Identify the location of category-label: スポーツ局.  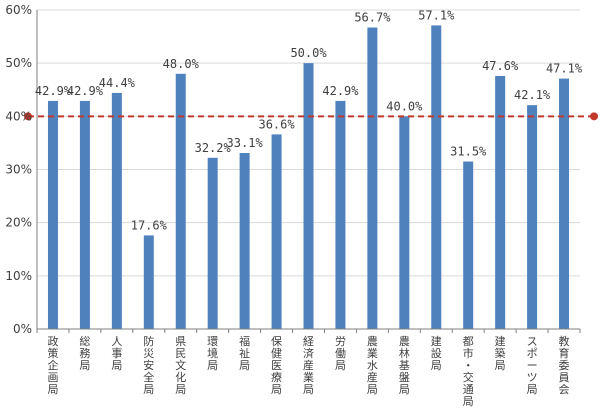
(532, 365).